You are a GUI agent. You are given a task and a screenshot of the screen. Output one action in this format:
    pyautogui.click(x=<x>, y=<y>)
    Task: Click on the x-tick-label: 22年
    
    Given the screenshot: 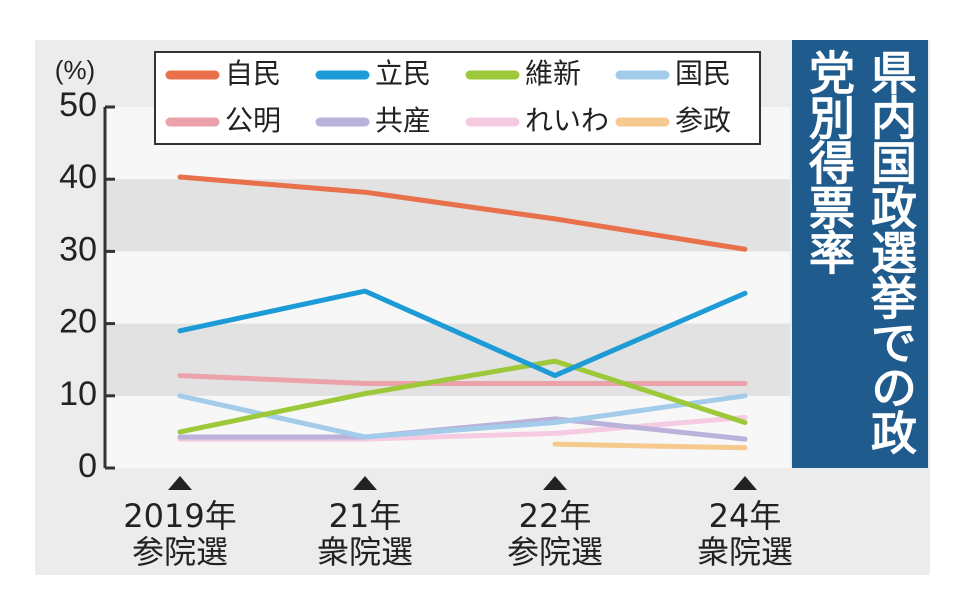 What is the action you would take?
    pyautogui.click(x=555, y=516)
    